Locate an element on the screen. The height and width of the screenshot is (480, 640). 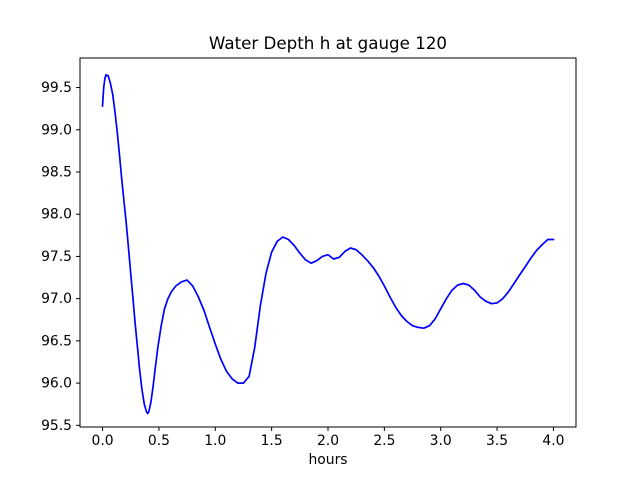
y-tick-label: 98.0 is located at coordinates (56, 215).